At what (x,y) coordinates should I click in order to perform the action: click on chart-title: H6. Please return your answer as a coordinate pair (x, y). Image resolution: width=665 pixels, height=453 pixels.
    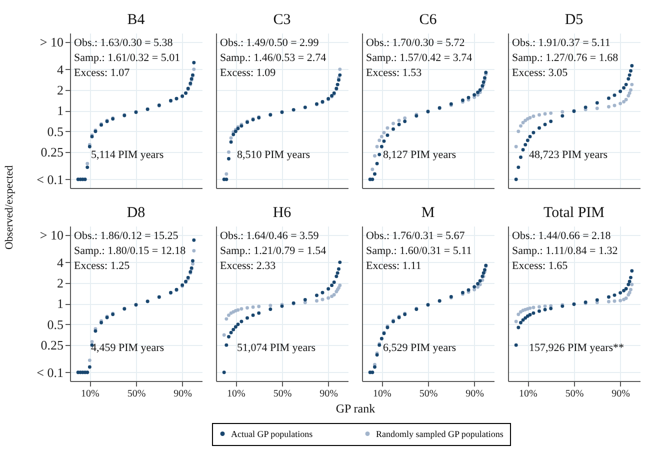
    Looking at the image, I should click on (282, 213).